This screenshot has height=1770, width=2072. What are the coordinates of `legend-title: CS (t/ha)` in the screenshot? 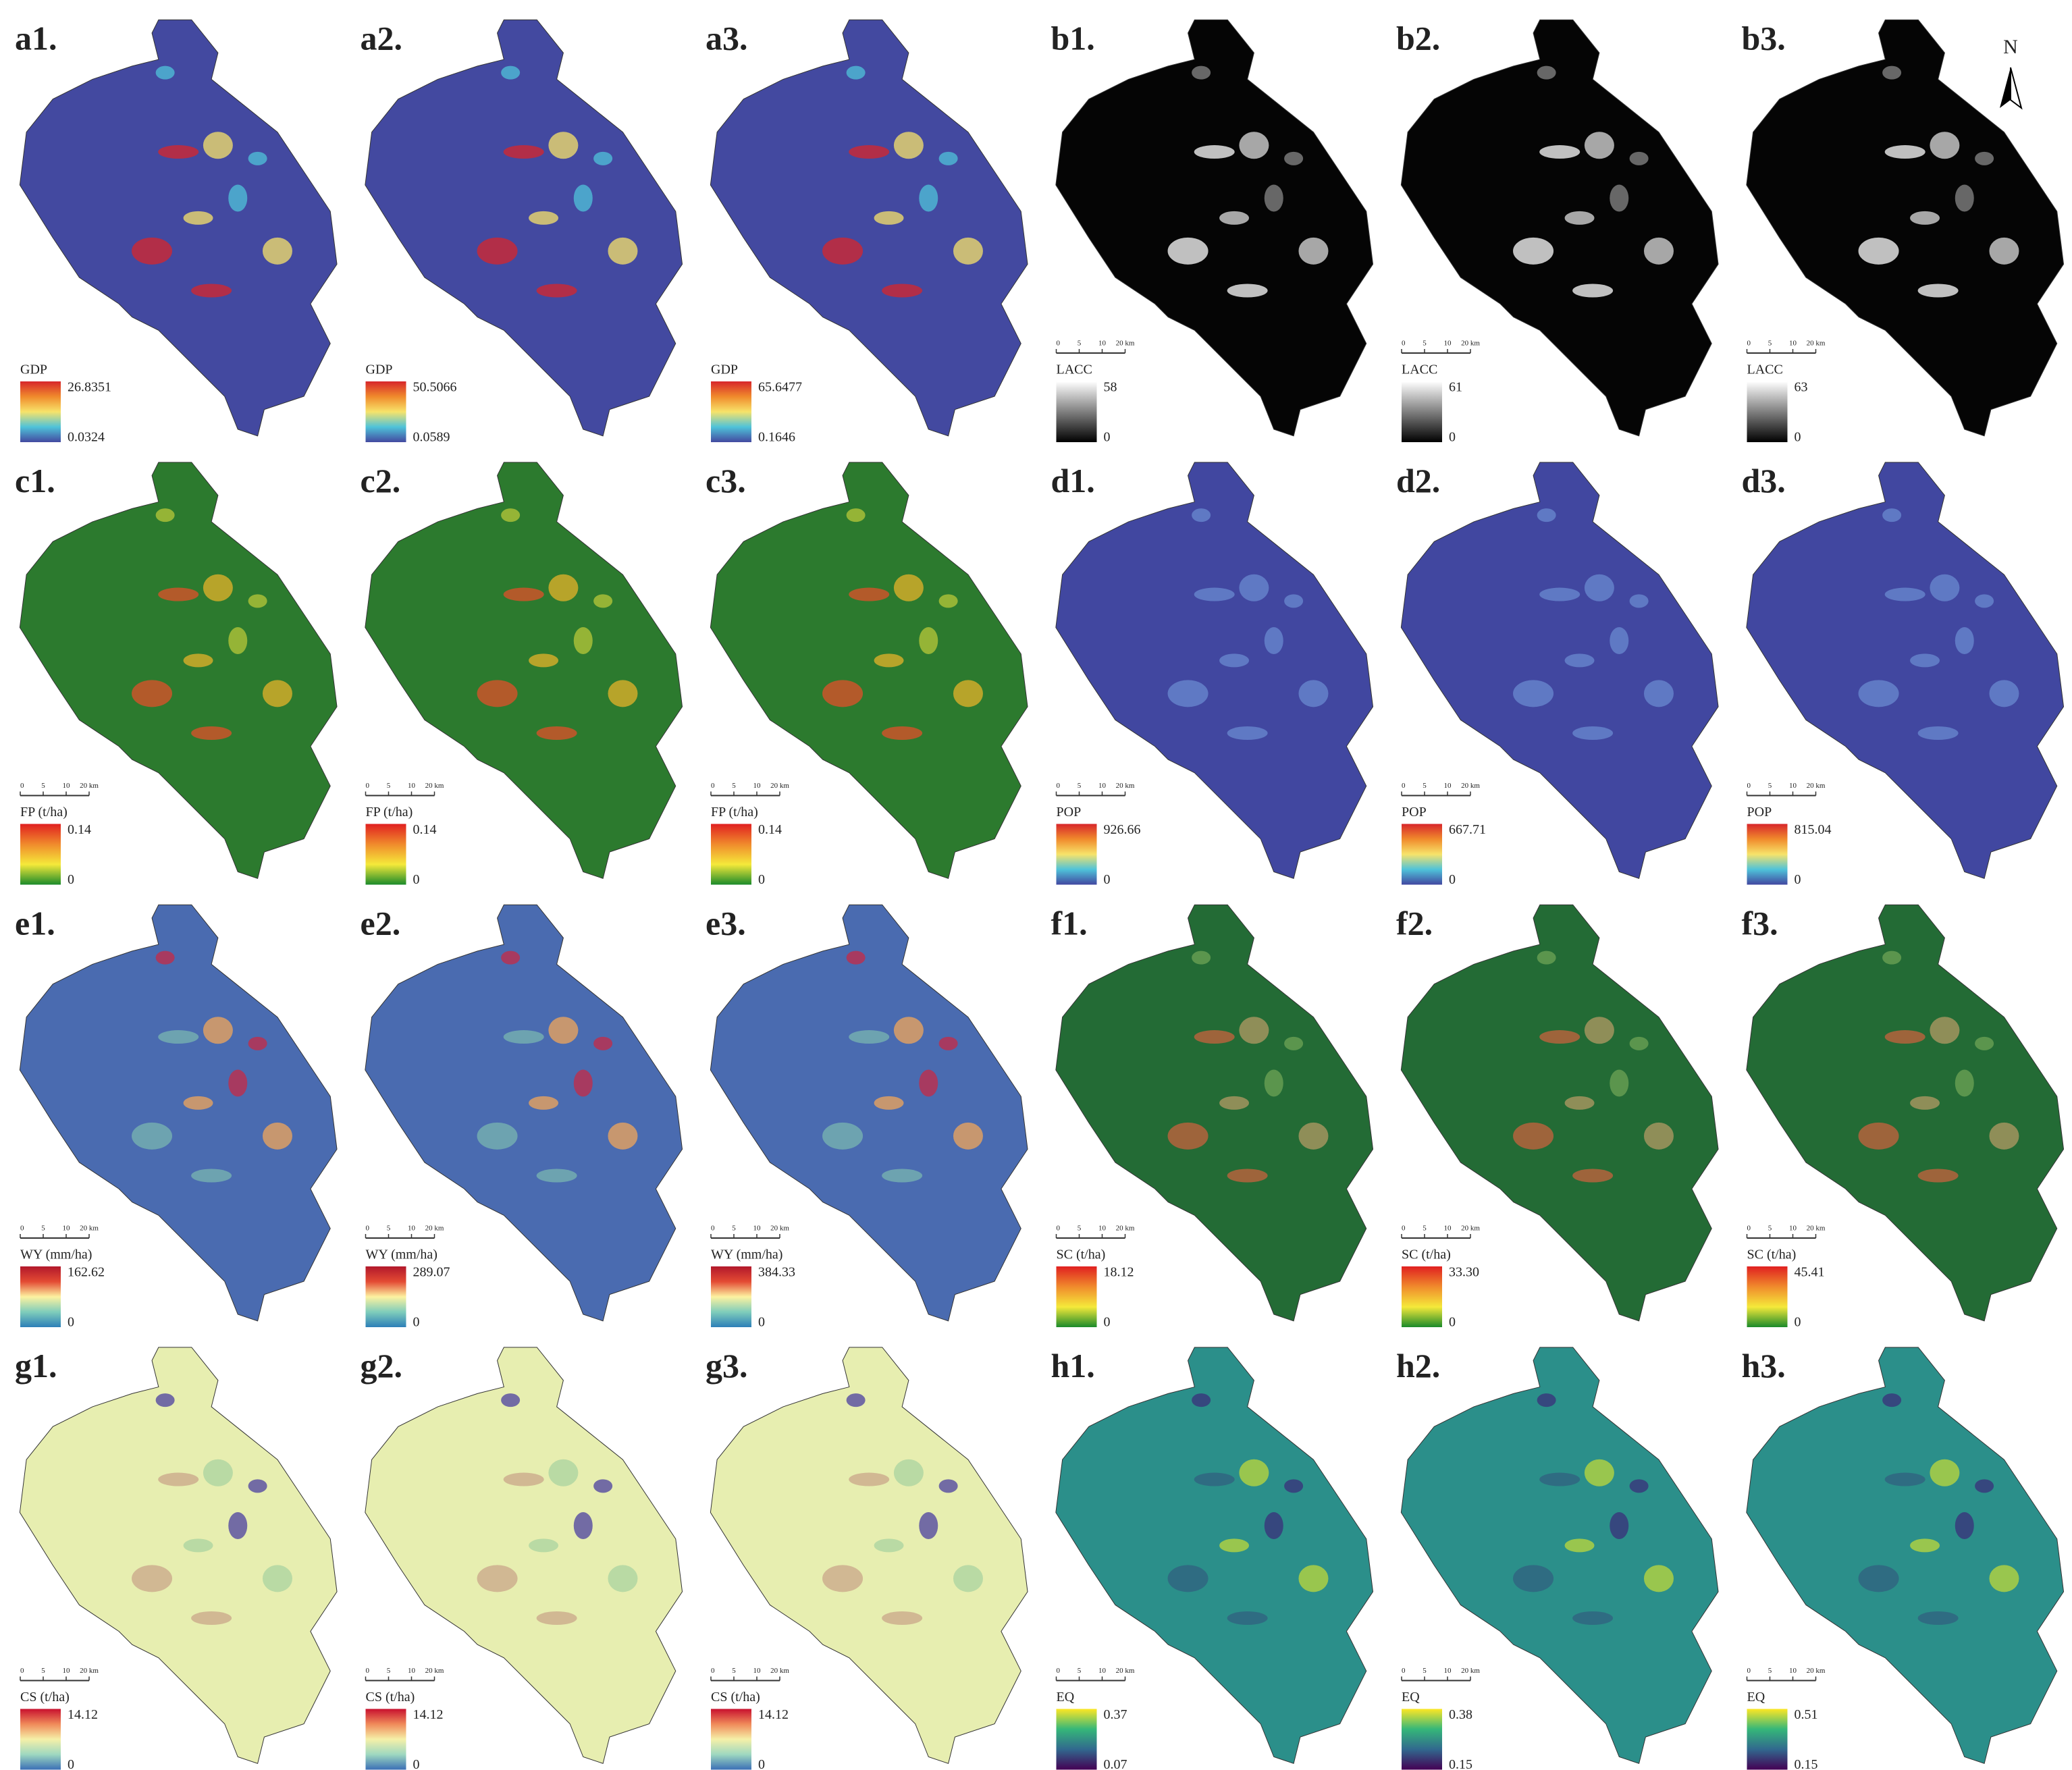 It's located at (735, 1697).